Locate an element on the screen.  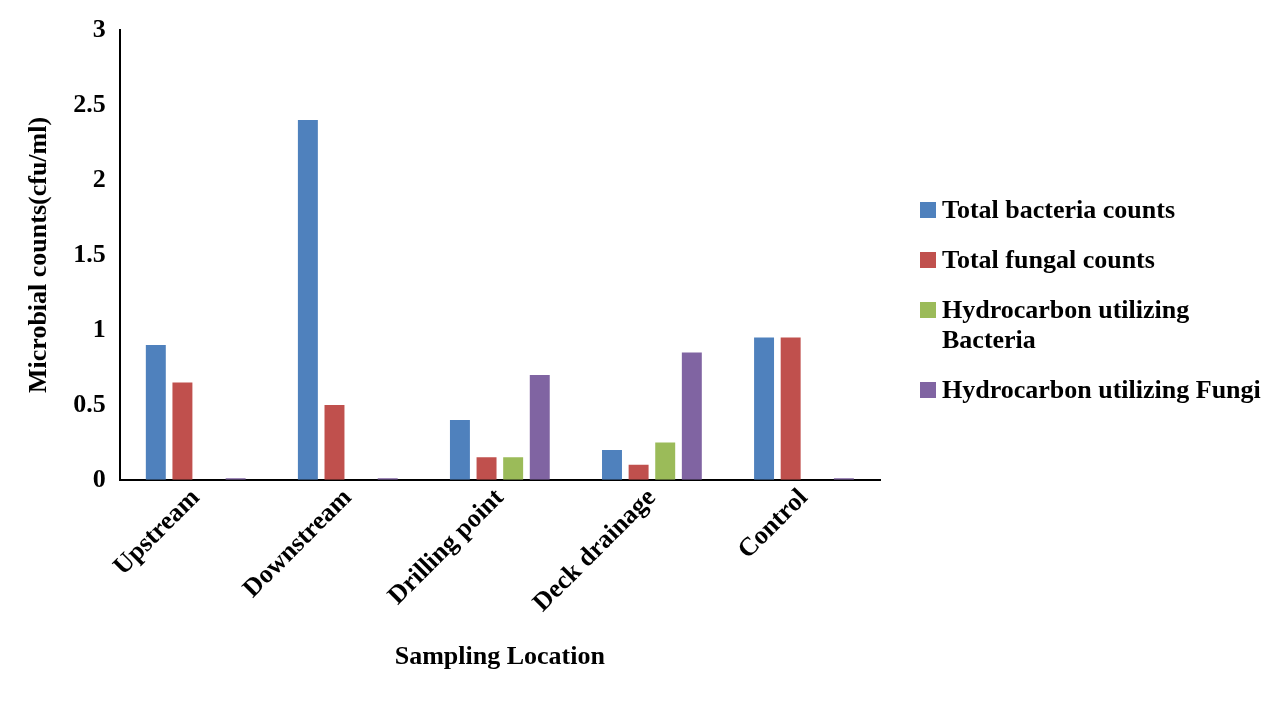
legend-label: Total fungal counts is located at coordinates (1048, 260).